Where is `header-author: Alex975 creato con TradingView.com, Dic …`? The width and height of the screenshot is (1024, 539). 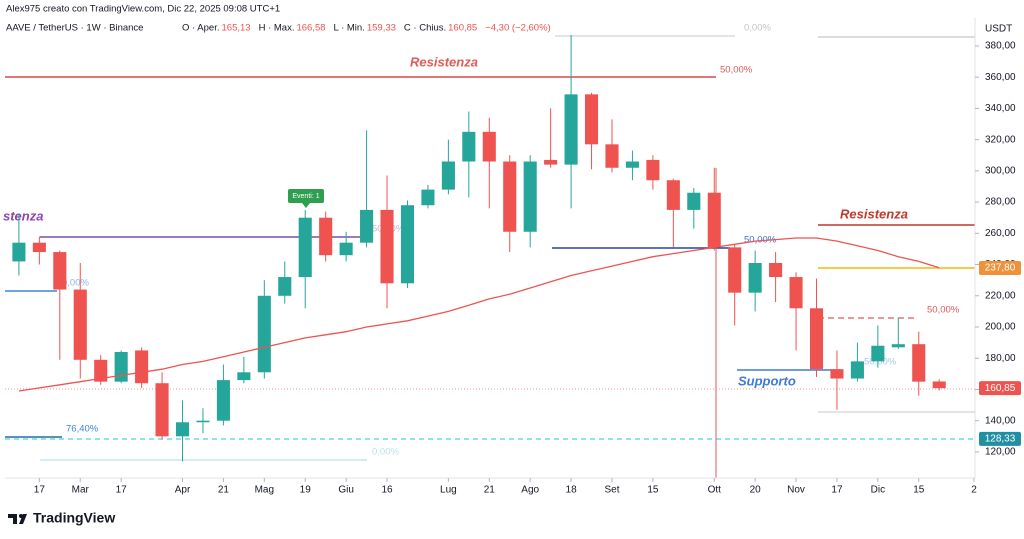
header-author: Alex975 creato con TradingView.com, Dic … is located at coordinates (143, 9).